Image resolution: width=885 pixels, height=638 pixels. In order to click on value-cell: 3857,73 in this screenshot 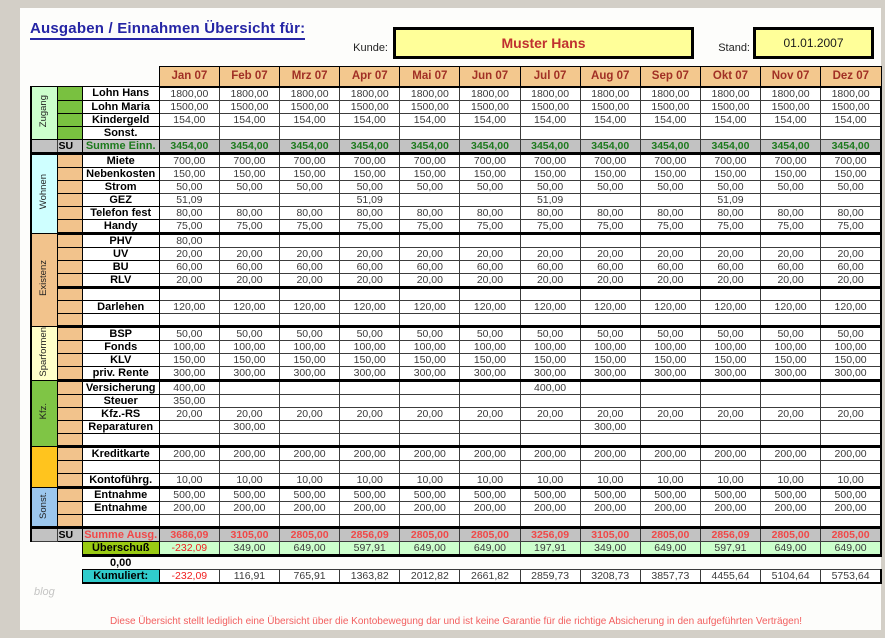, I will do `click(670, 576)`.